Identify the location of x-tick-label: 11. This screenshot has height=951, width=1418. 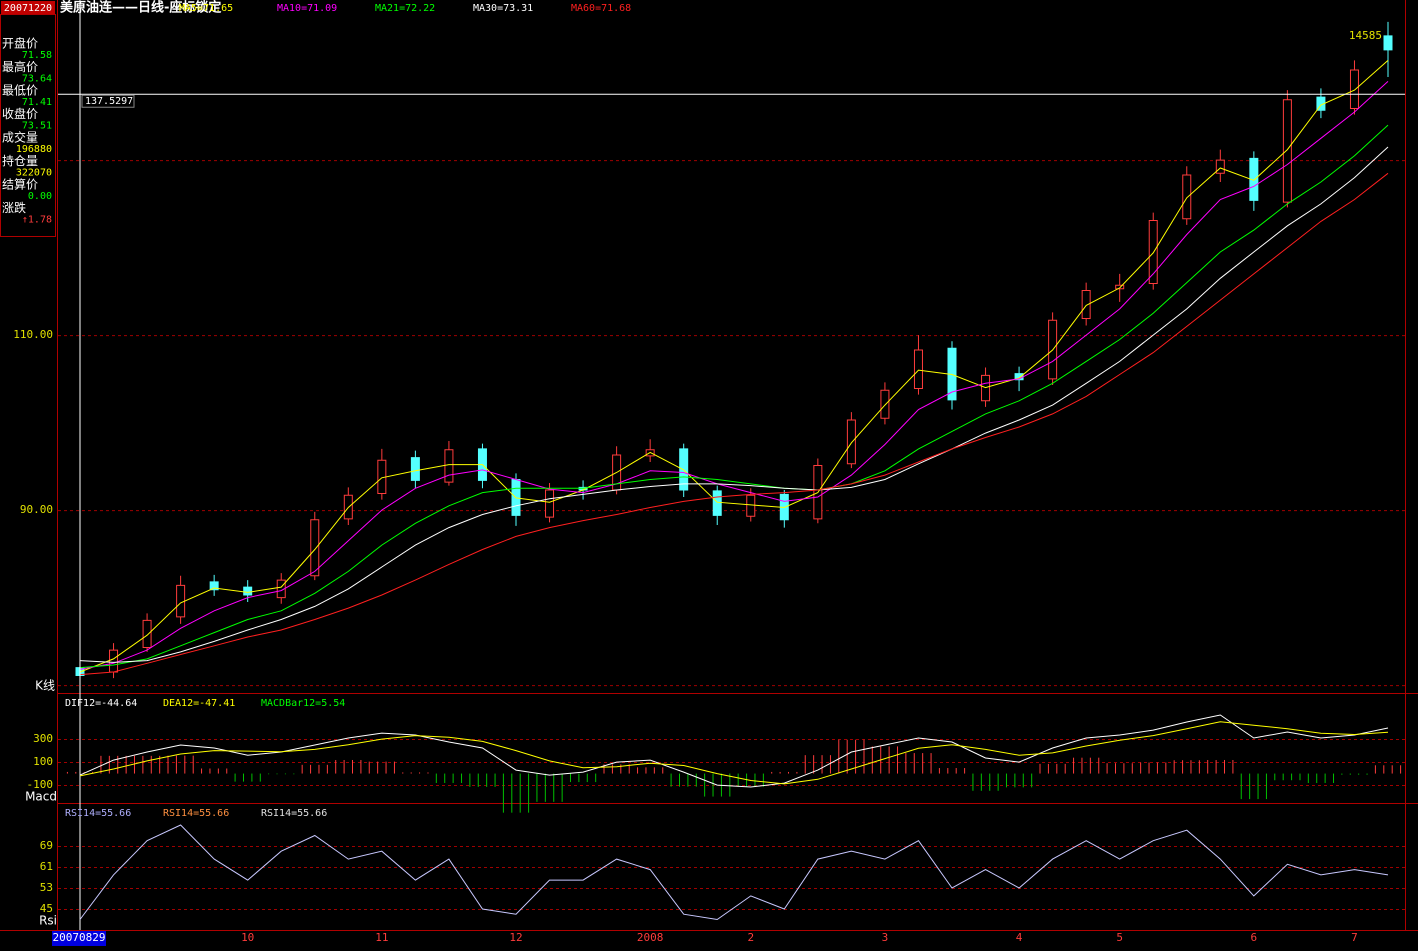
(381, 937).